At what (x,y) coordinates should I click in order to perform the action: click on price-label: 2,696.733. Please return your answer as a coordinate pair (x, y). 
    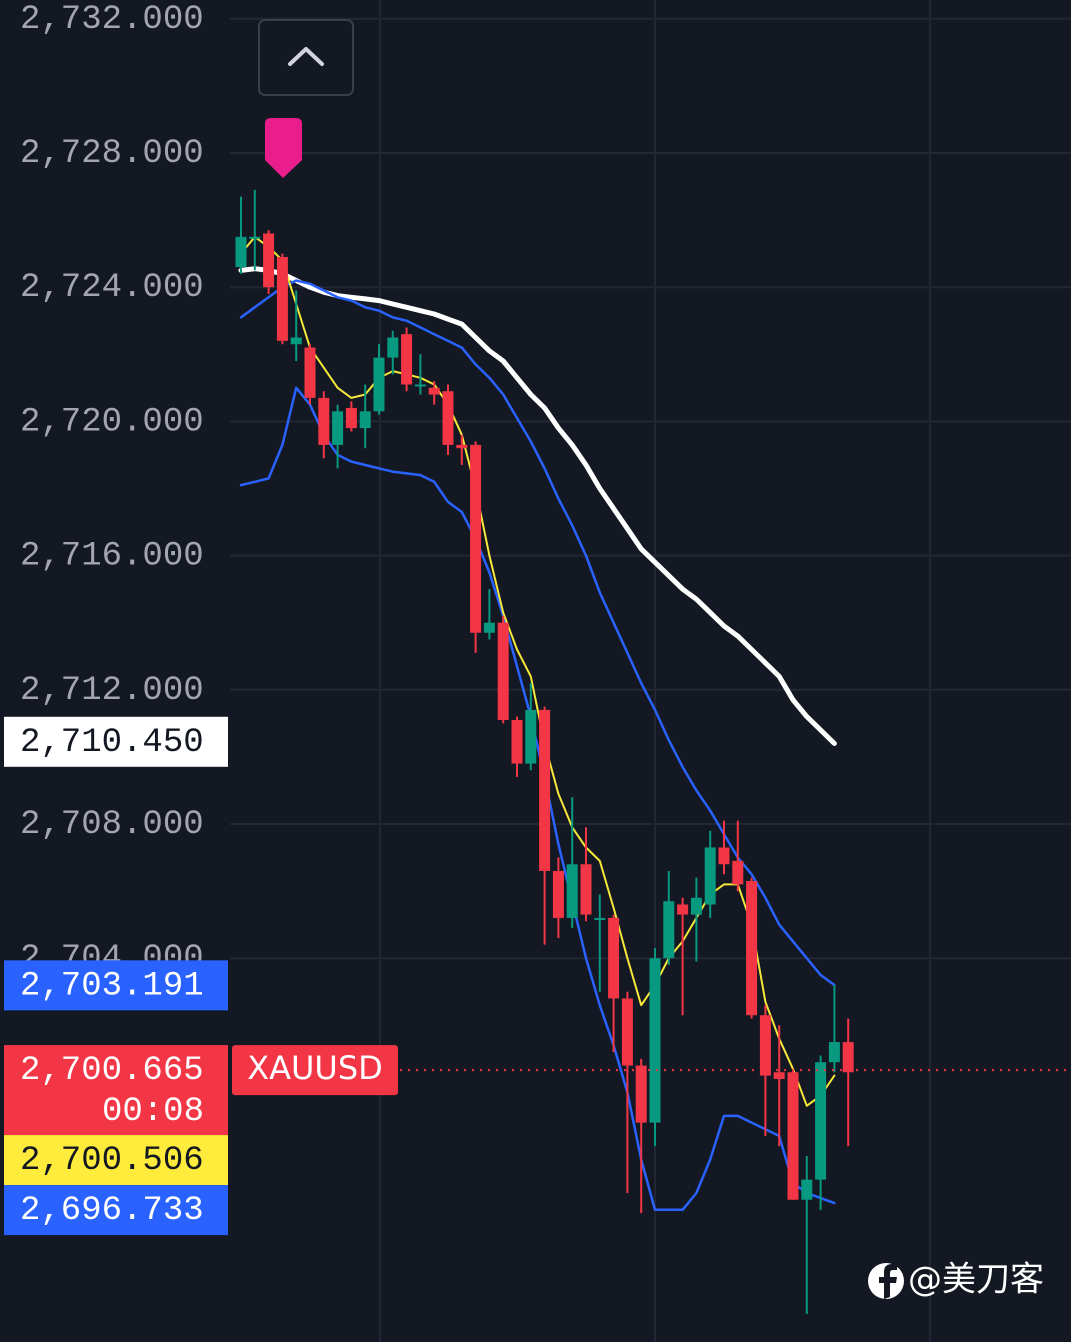
    Looking at the image, I should click on (112, 1211).